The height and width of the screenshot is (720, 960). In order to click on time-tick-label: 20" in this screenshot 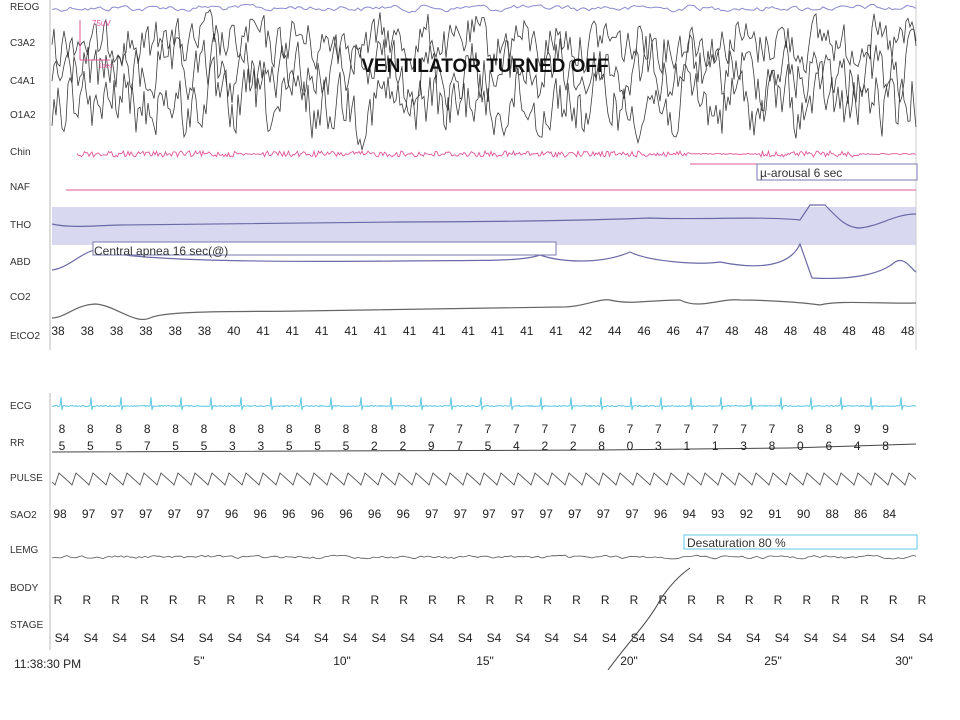, I will do `click(629, 661)`.